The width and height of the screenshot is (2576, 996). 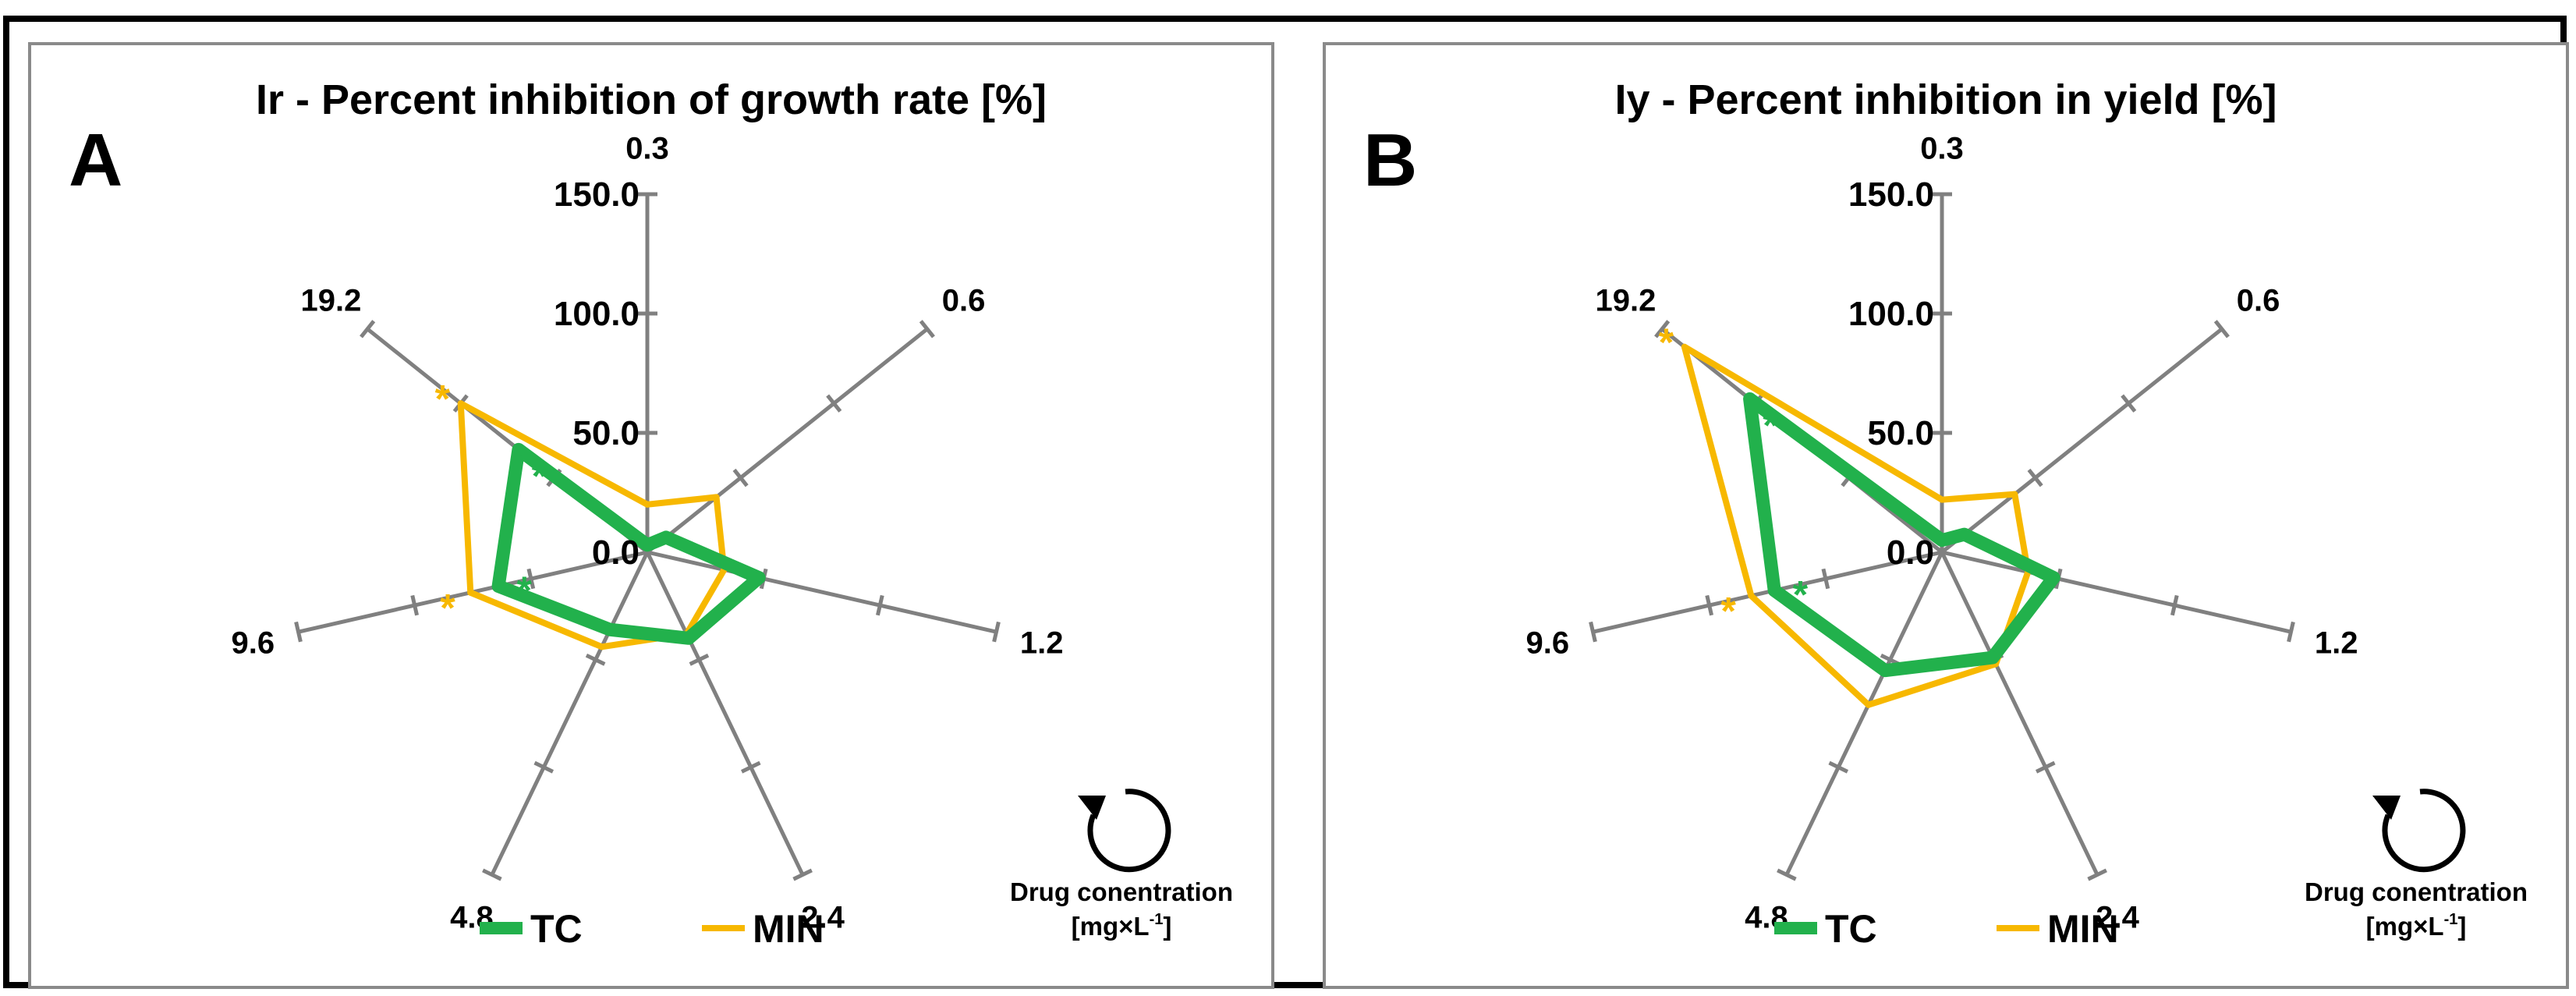 I want to click on category-label: 2.4, so click(x=2117, y=917).